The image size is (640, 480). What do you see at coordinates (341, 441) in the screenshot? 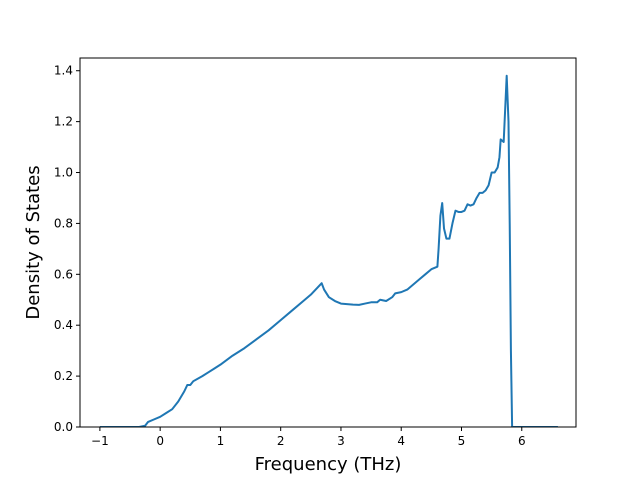
I see `x-tick-label: 3` at bounding box center [341, 441].